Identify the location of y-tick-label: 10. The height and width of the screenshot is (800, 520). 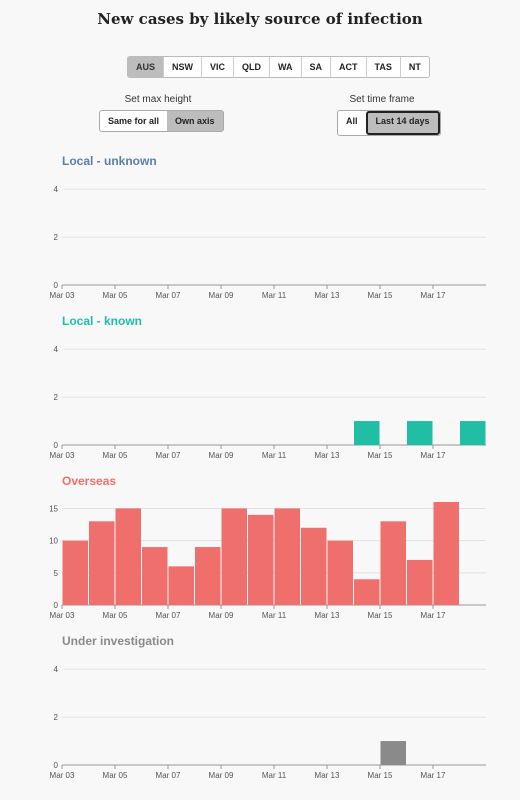
(53, 541).